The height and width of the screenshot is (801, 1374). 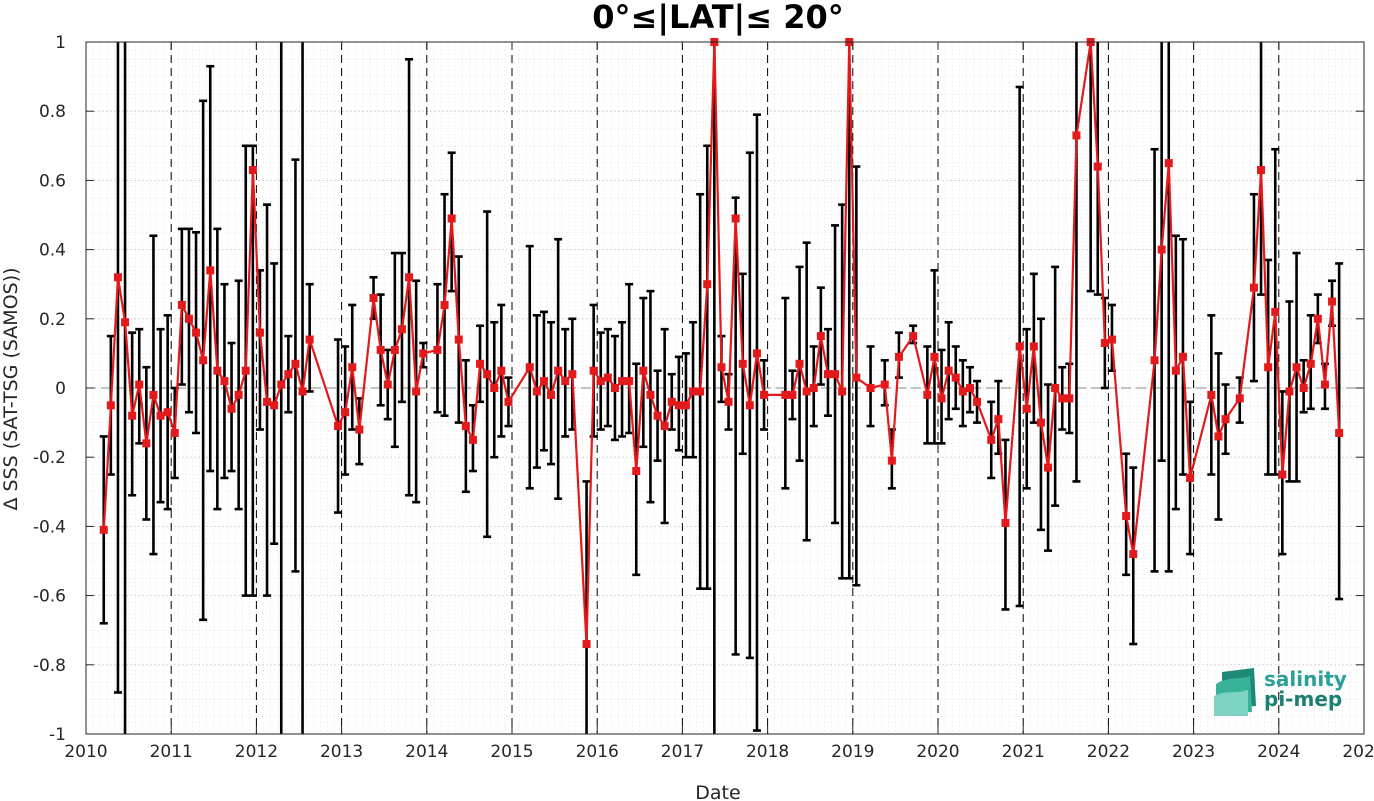 What do you see at coordinates (49, 666) in the screenshot?
I see `y-tick-label: -0.8` at bounding box center [49, 666].